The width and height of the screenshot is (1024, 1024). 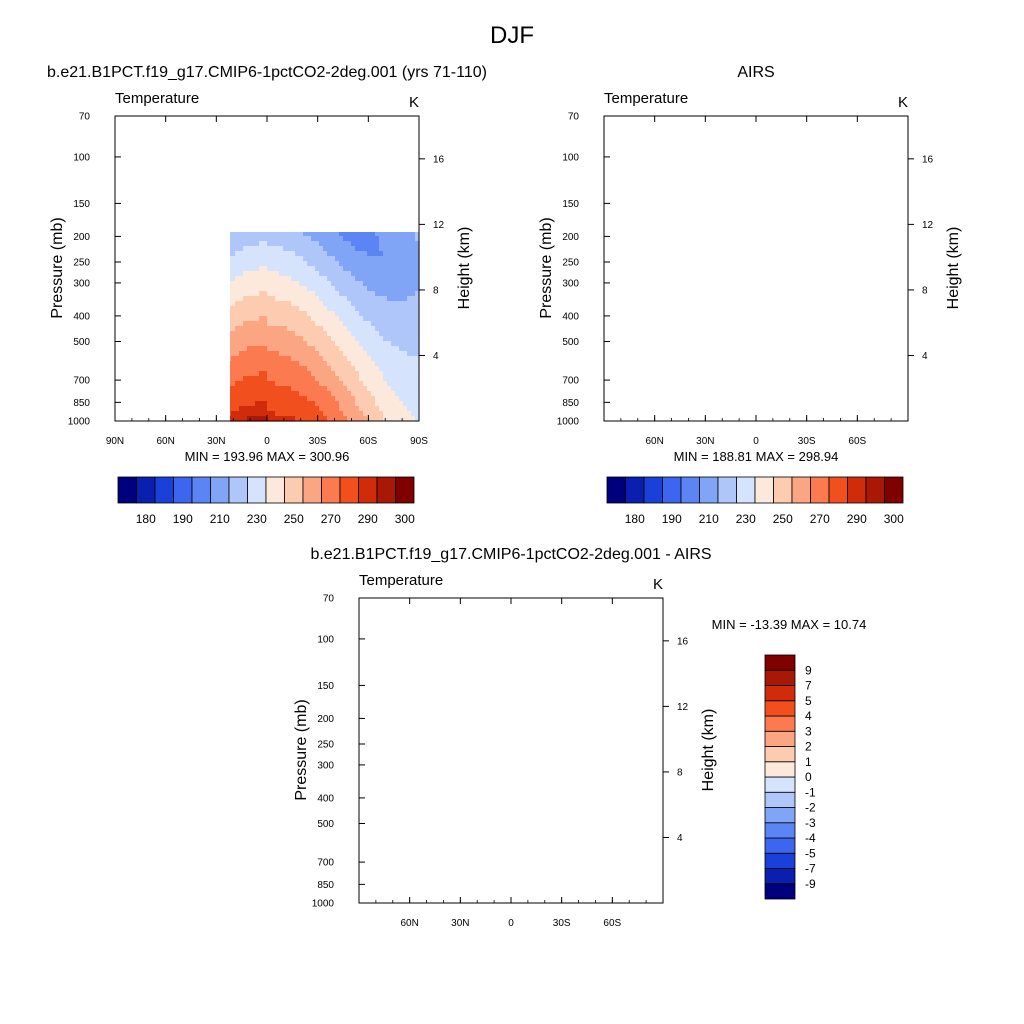 I want to click on x-tick-label: 0, so click(x=267, y=441).